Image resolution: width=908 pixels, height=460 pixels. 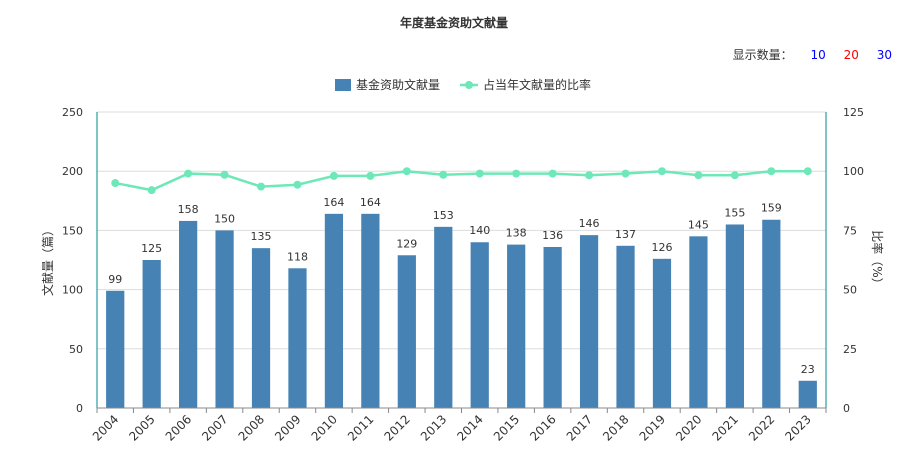 What do you see at coordinates (877, 259) in the screenshot?
I see `y-right-axis-title: 比率（%）` at bounding box center [877, 259].